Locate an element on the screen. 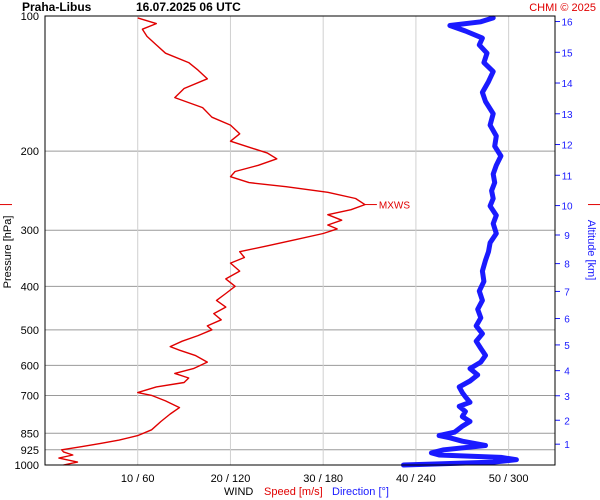 This screenshot has height=500, width=600. pressure-tick-label: 500 is located at coordinates (30, 331).